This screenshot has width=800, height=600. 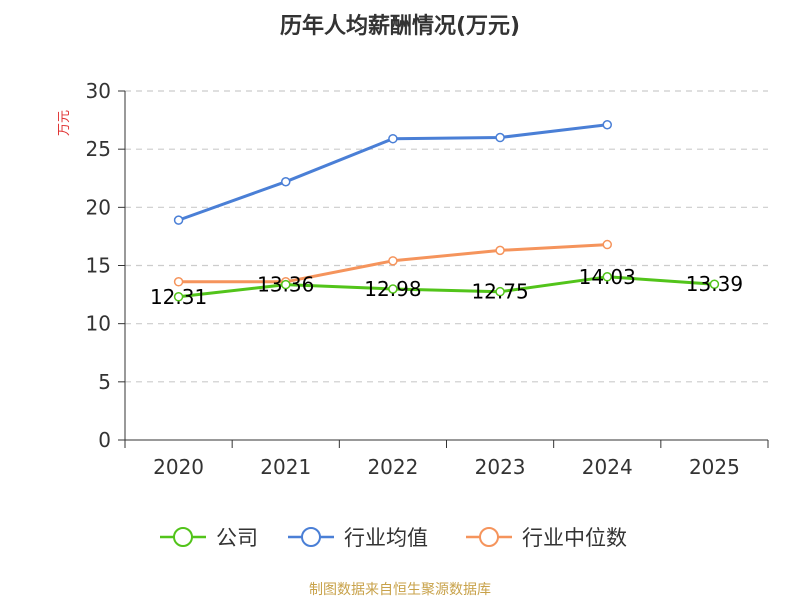 I want to click on x-tick-label: 2021, so click(x=285, y=467).